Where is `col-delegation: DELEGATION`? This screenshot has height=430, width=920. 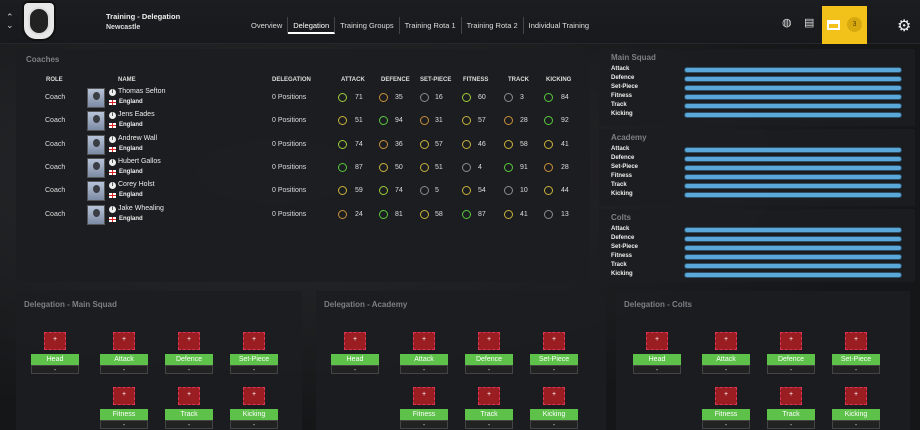
col-delegation: DELEGATION is located at coordinates (291, 80).